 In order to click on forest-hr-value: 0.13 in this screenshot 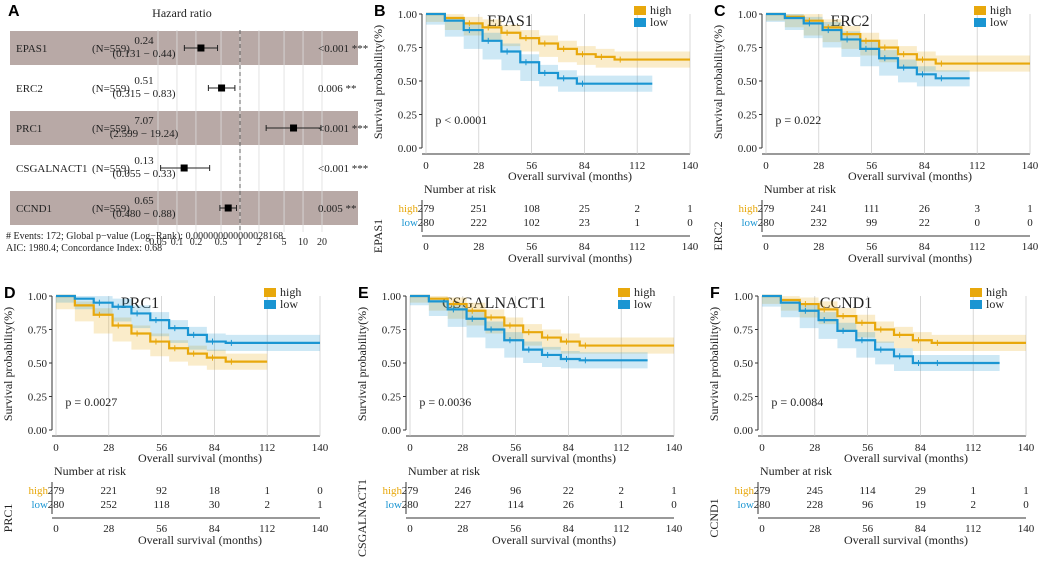, I will do `click(144, 161)`.